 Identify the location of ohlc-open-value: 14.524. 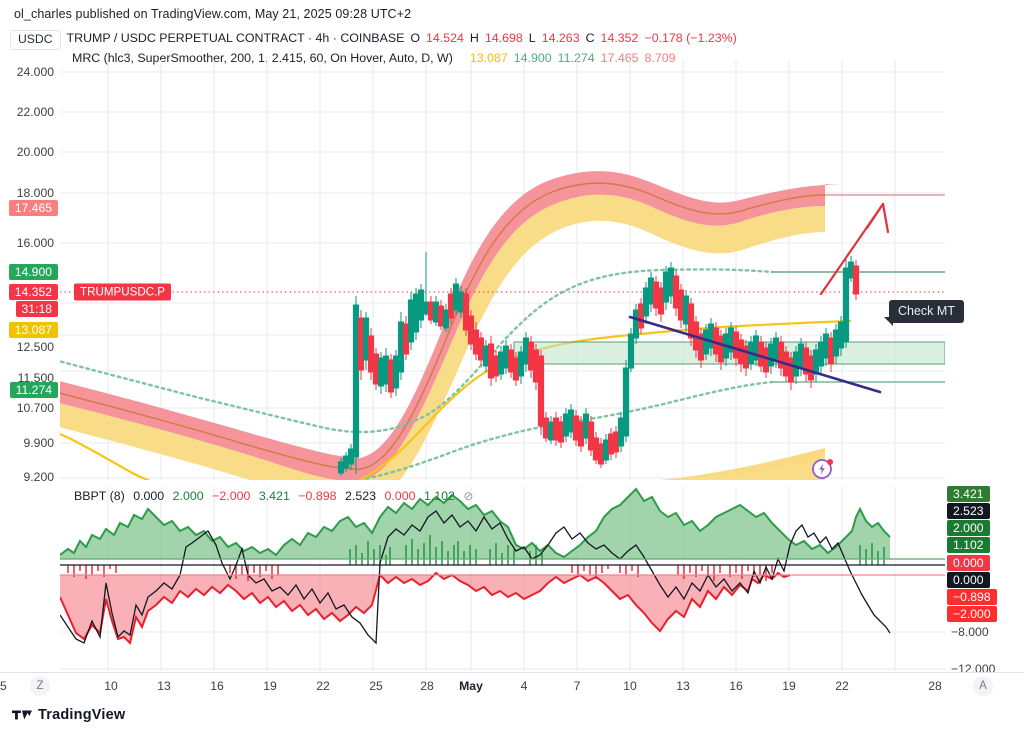
(445, 38).